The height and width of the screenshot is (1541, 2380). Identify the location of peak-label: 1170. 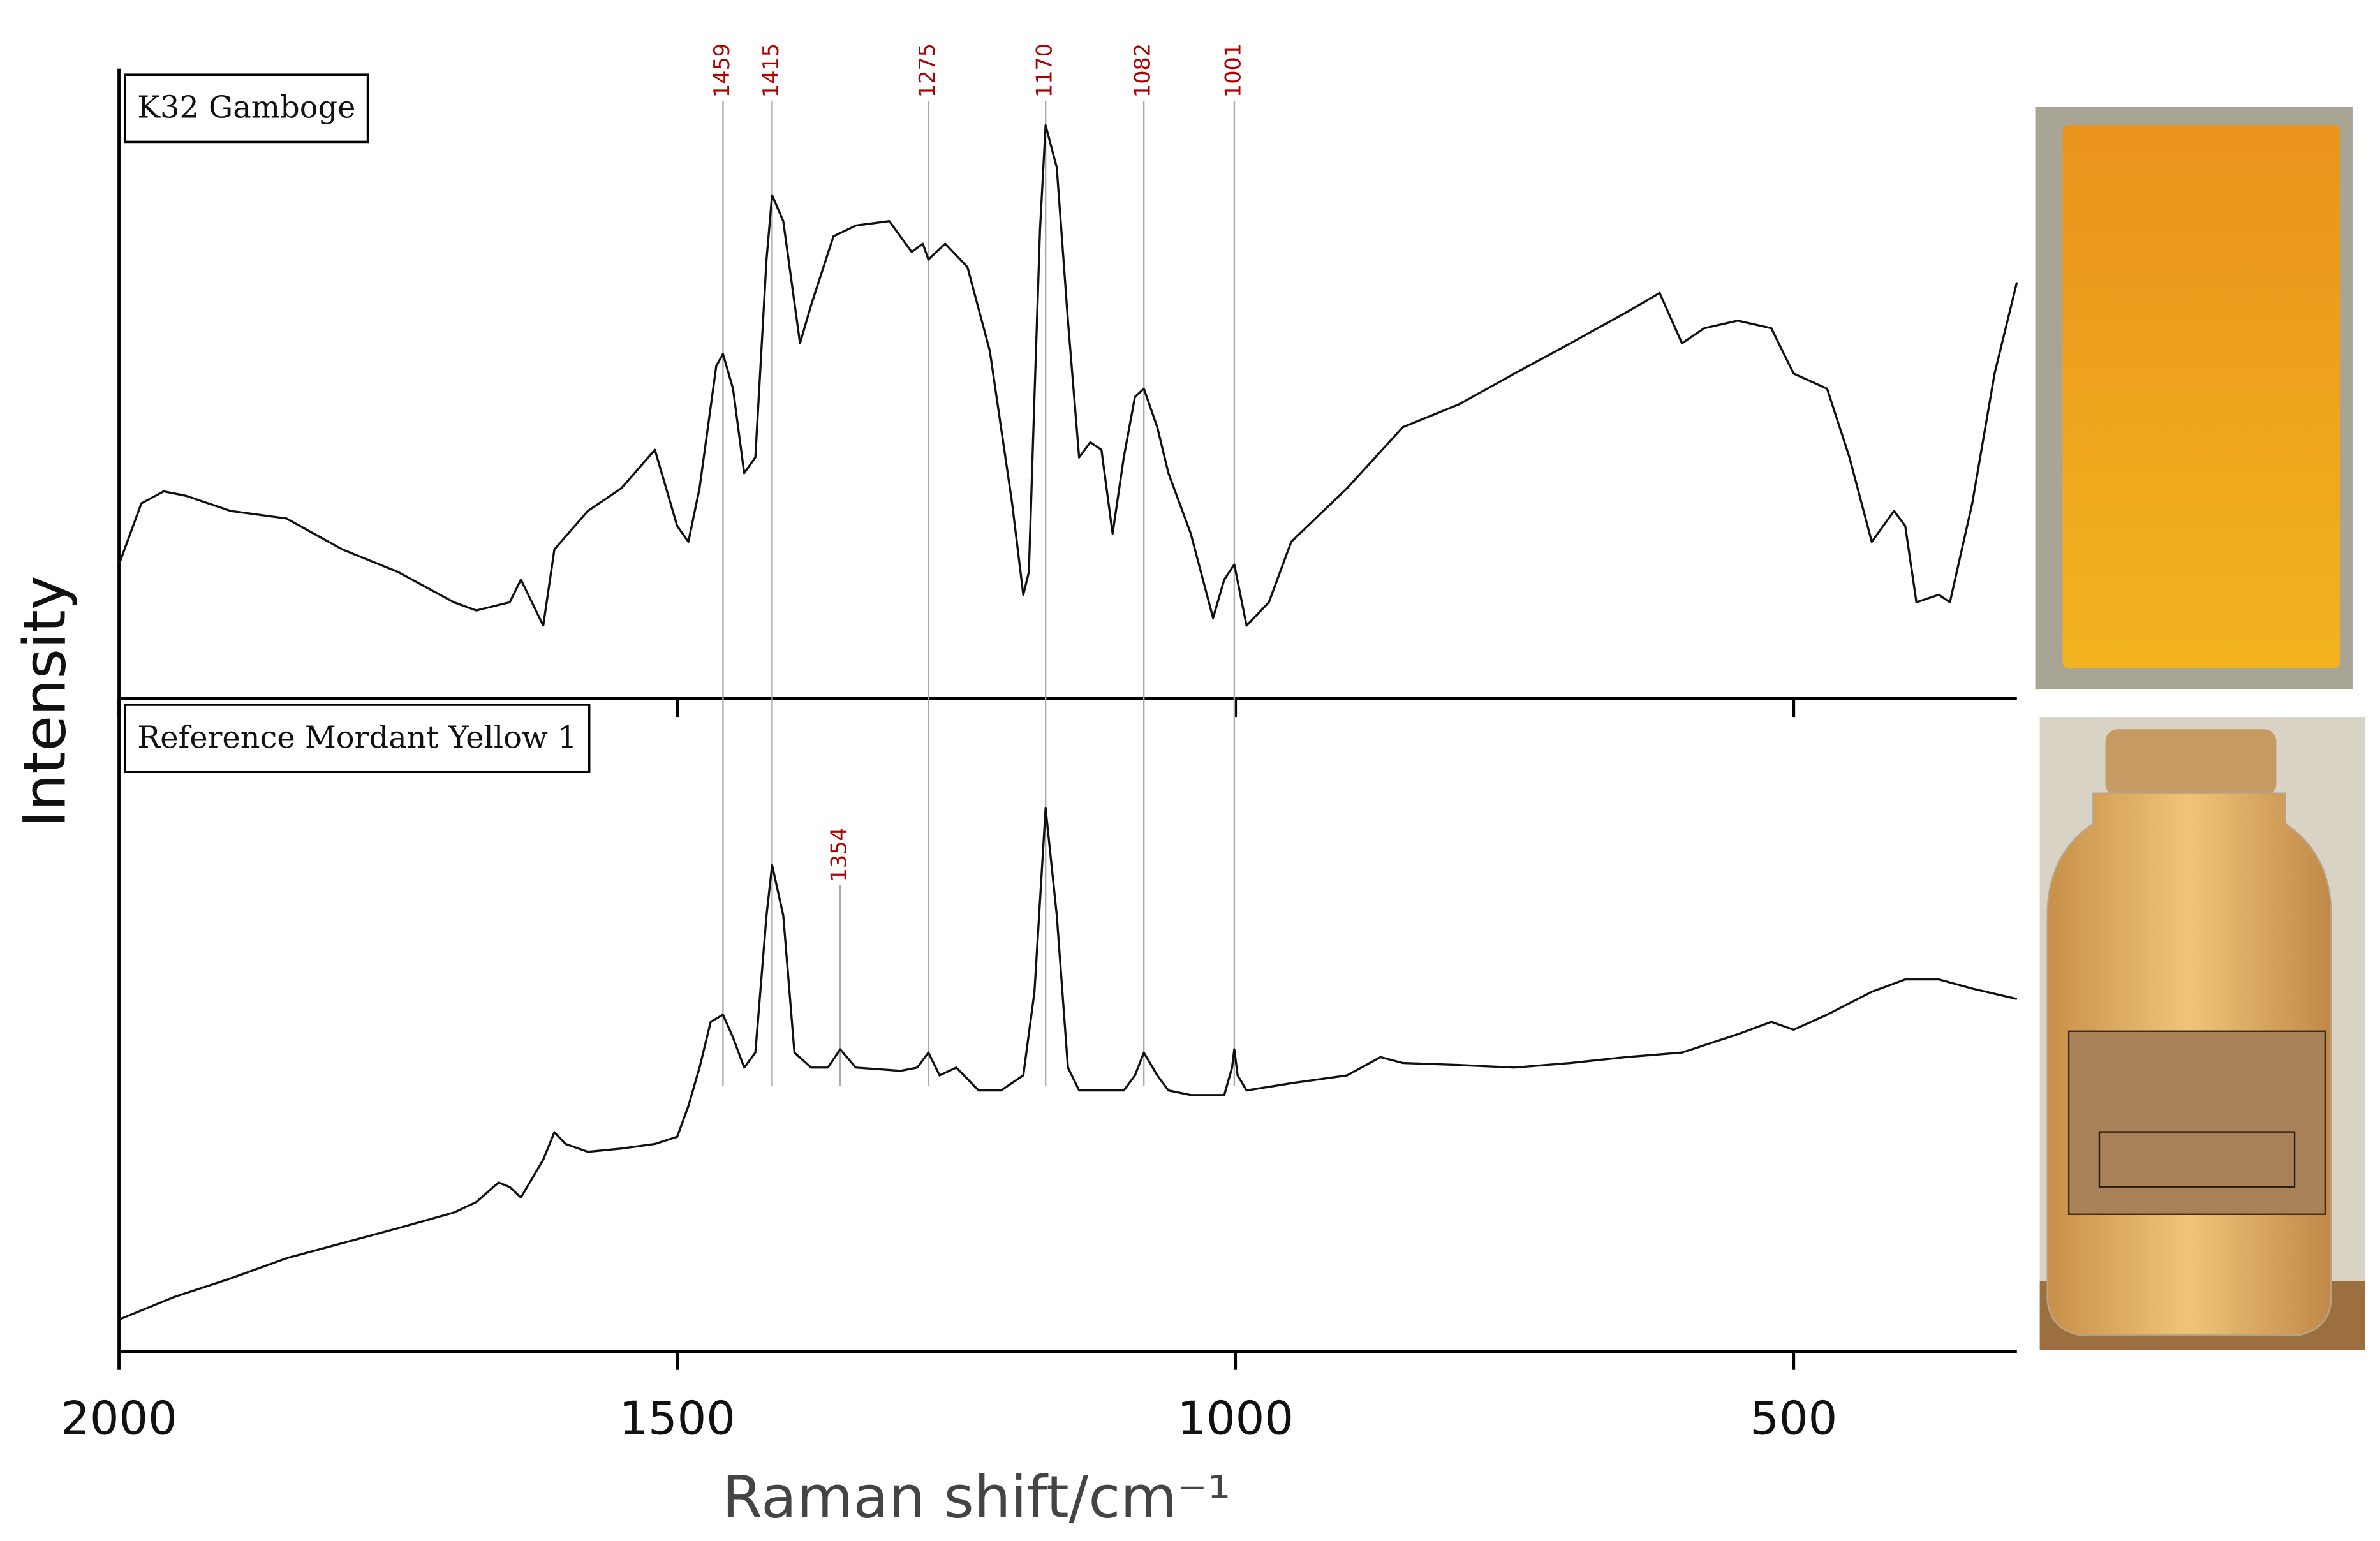
(1044, 70).